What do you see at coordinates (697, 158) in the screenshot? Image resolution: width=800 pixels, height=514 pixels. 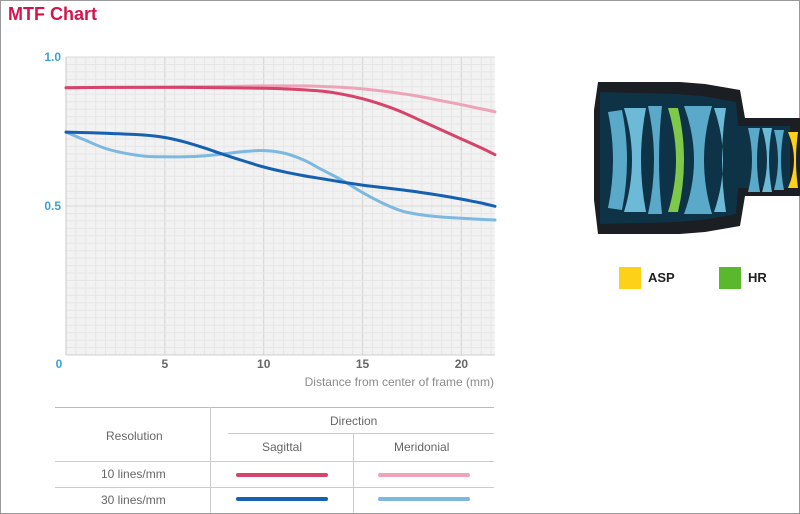 I see `lens-diagram` at bounding box center [697, 158].